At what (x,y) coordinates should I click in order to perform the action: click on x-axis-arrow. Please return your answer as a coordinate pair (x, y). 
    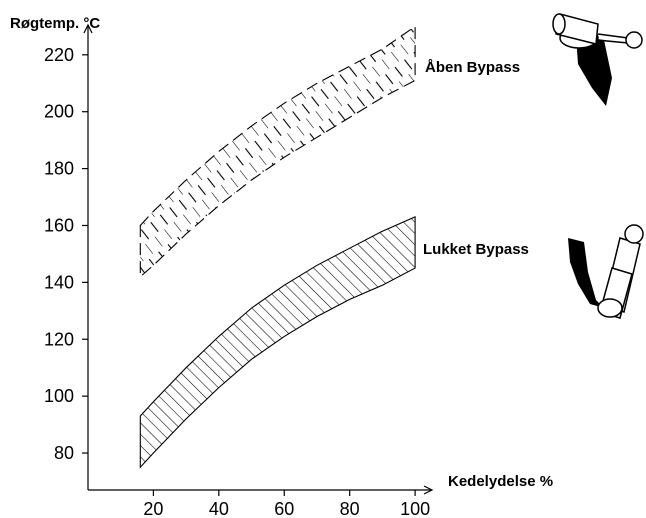
    Looking at the image, I should click on (428, 490).